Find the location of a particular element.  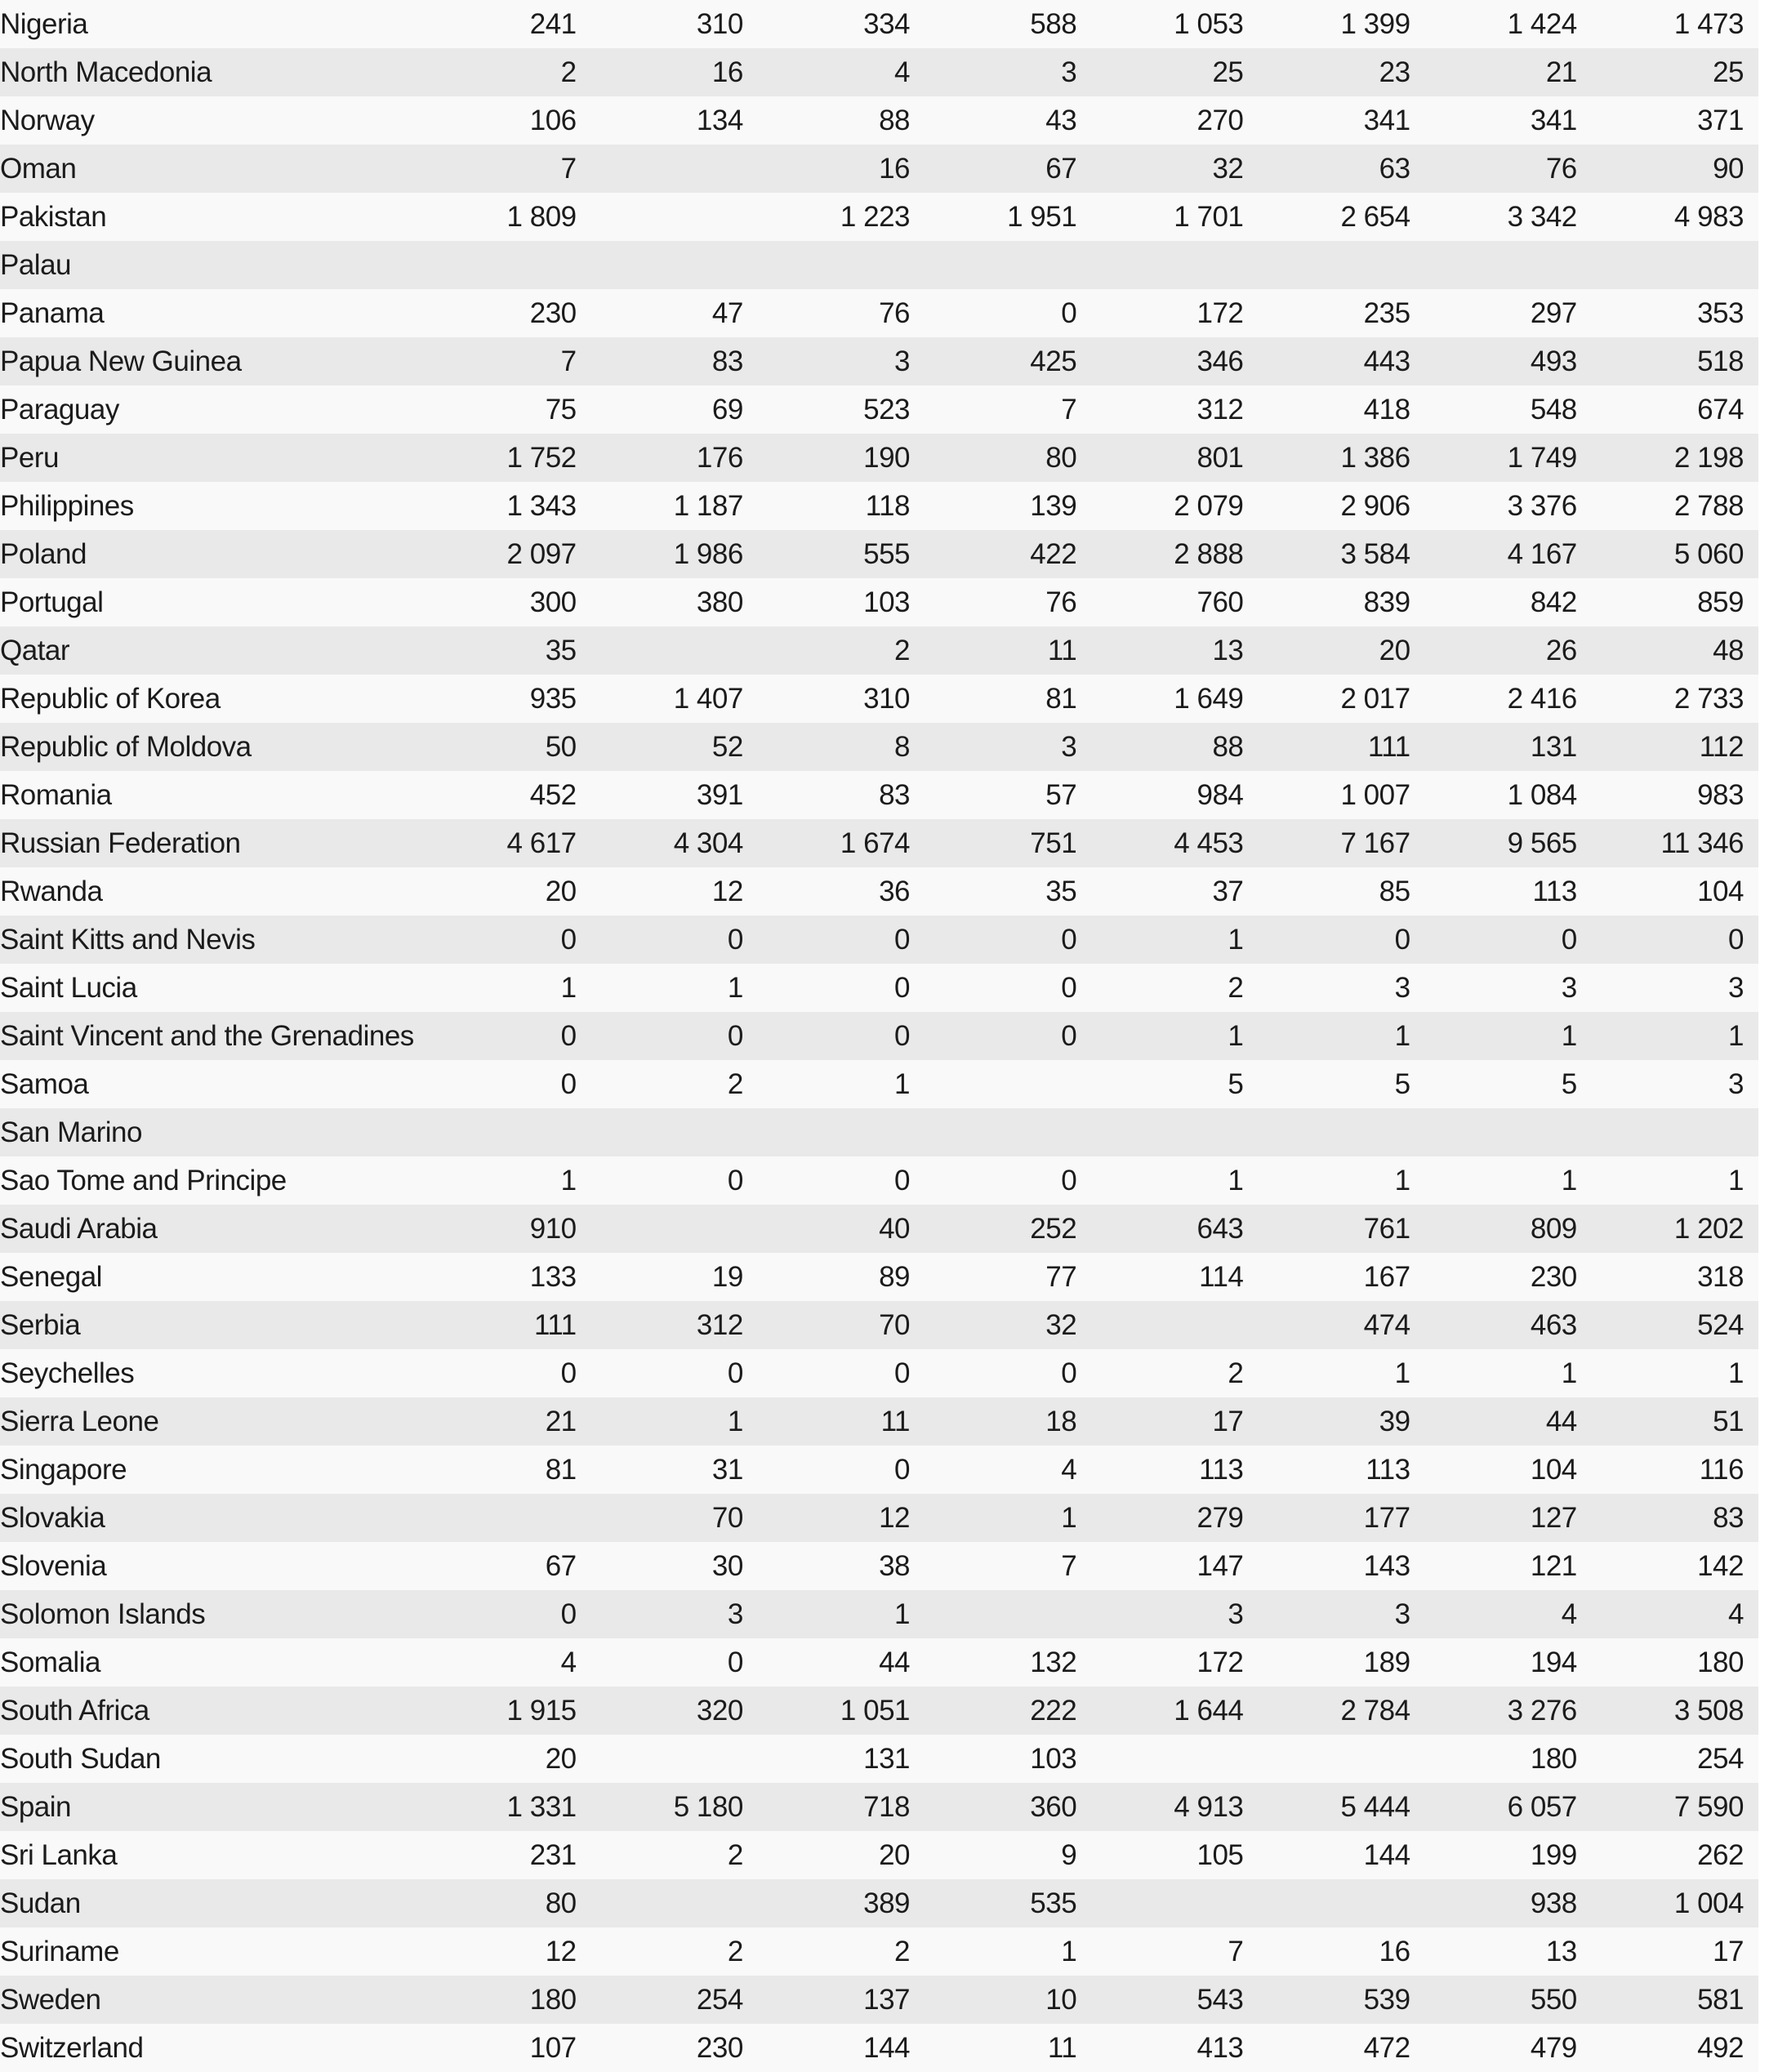

value-cell: 2 017 is located at coordinates (1375, 699).